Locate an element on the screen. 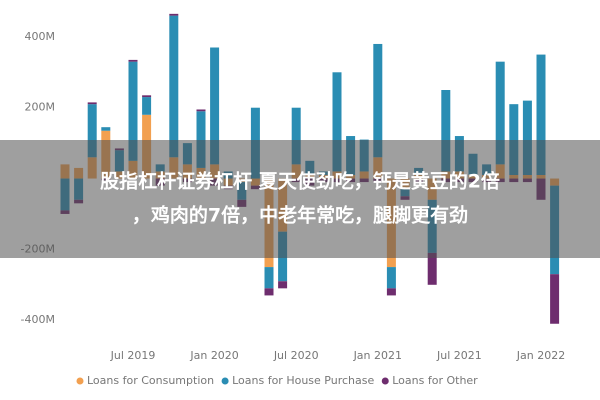  legend-label: Loans for Other is located at coordinates (435, 380).